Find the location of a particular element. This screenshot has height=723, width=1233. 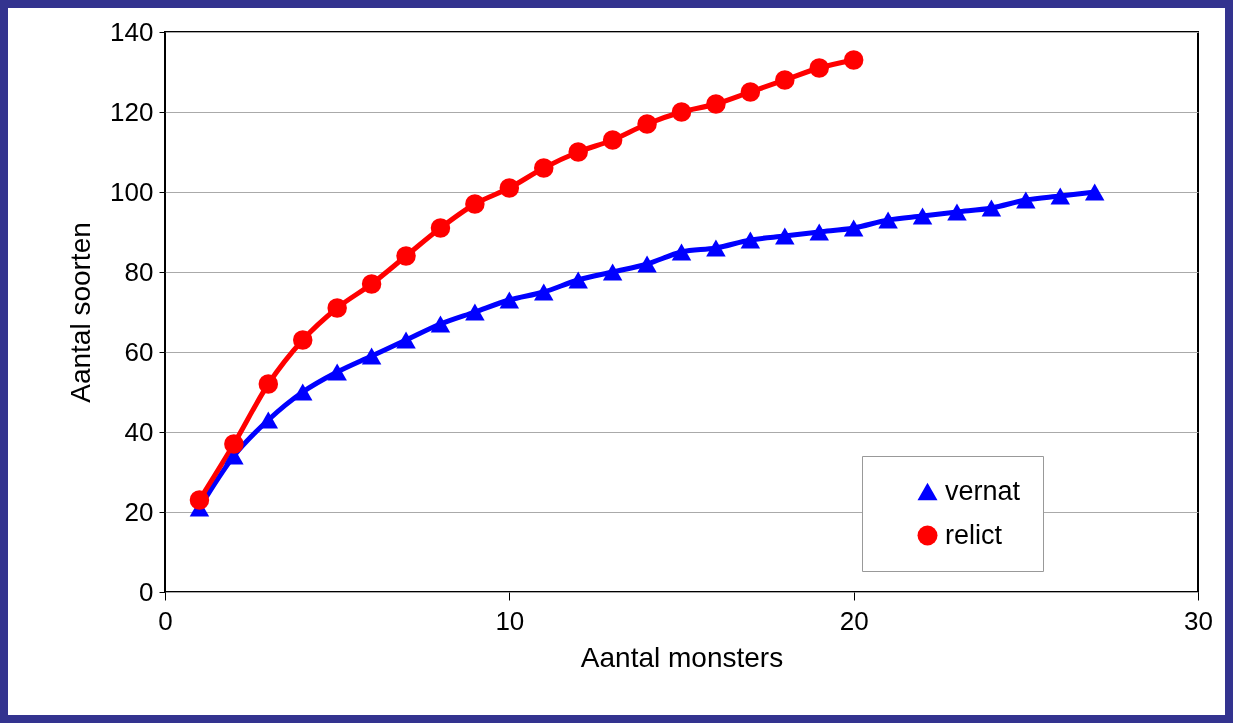

legend-label: vernat is located at coordinates (983, 490).